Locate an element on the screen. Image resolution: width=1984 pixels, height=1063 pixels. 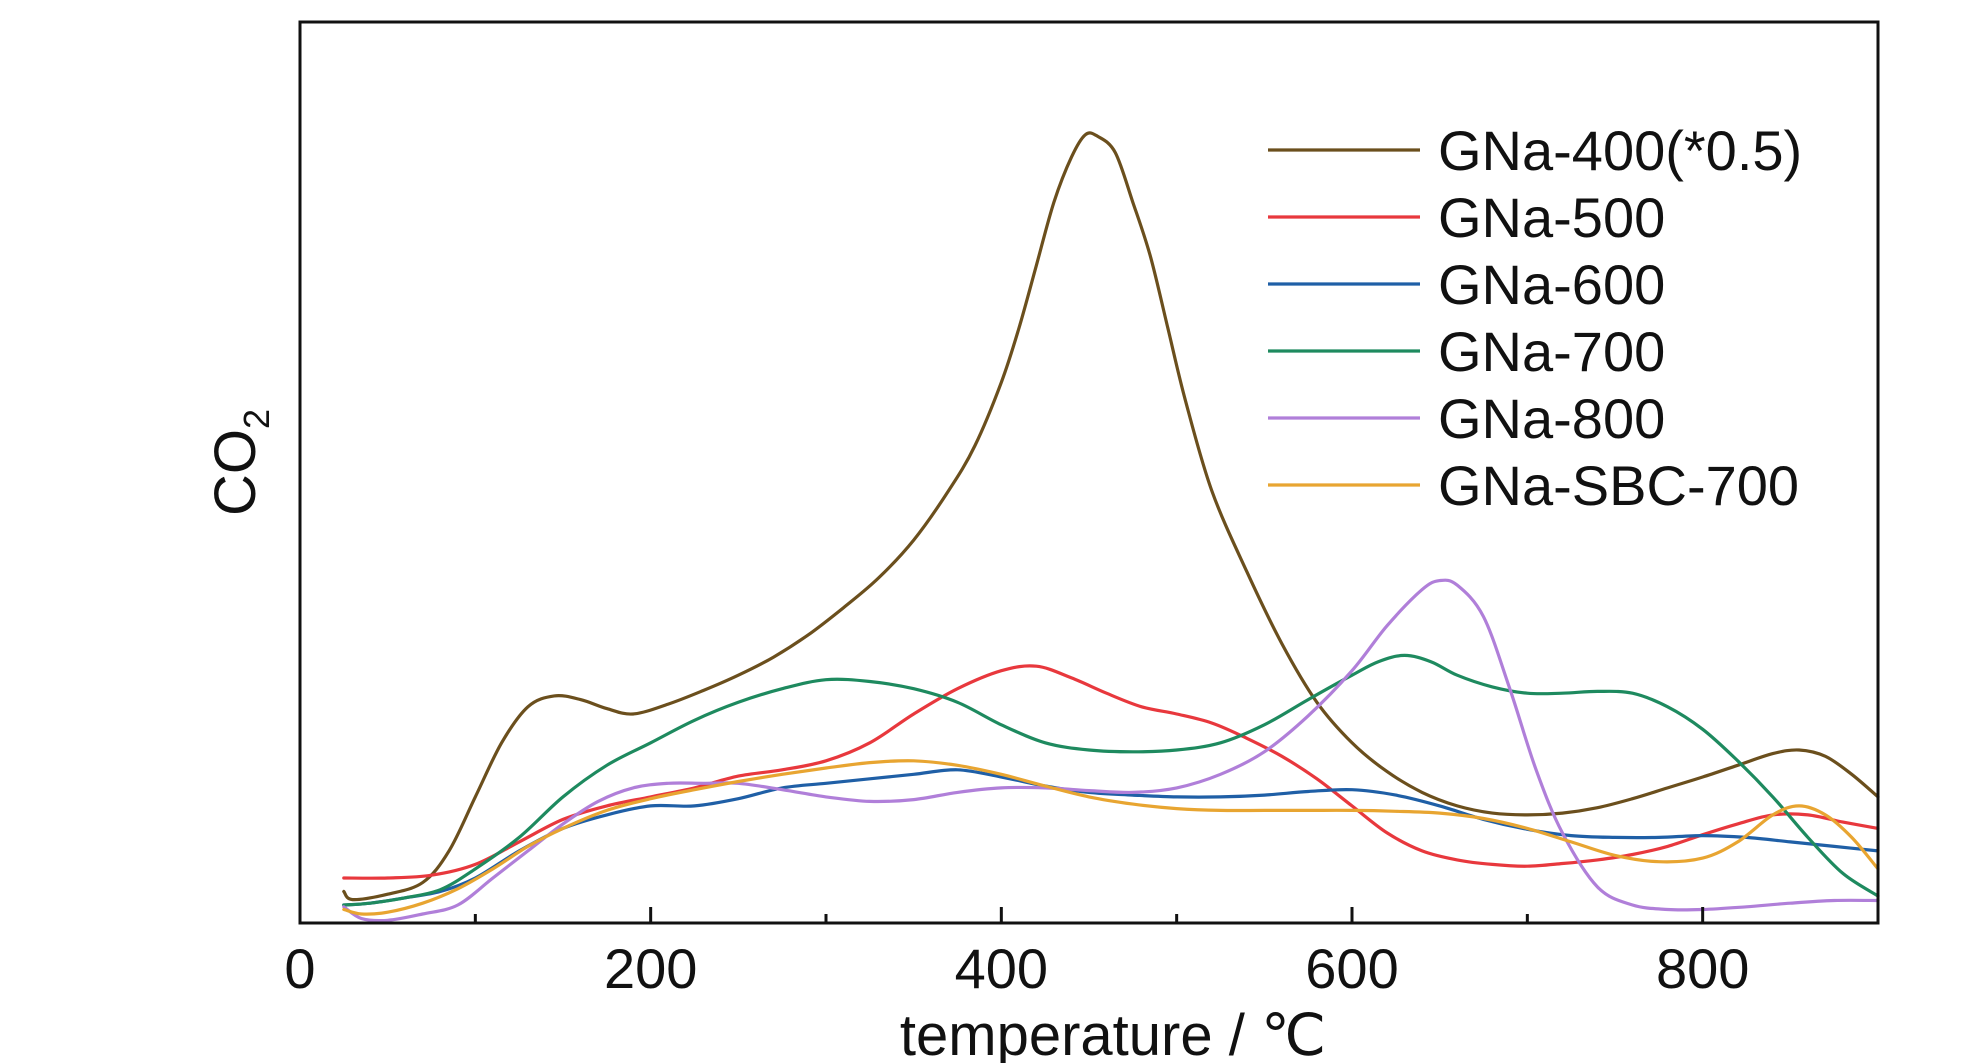
y-axis-label: CO2 is located at coordinates (240, 462).